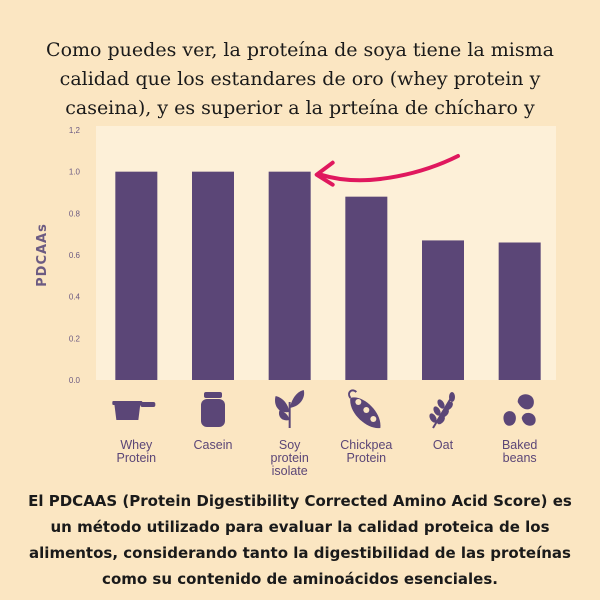 This screenshot has height=600, width=600. Describe the element at coordinates (136, 445) in the screenshot. I see `x-tick-label: Whey` at that location.